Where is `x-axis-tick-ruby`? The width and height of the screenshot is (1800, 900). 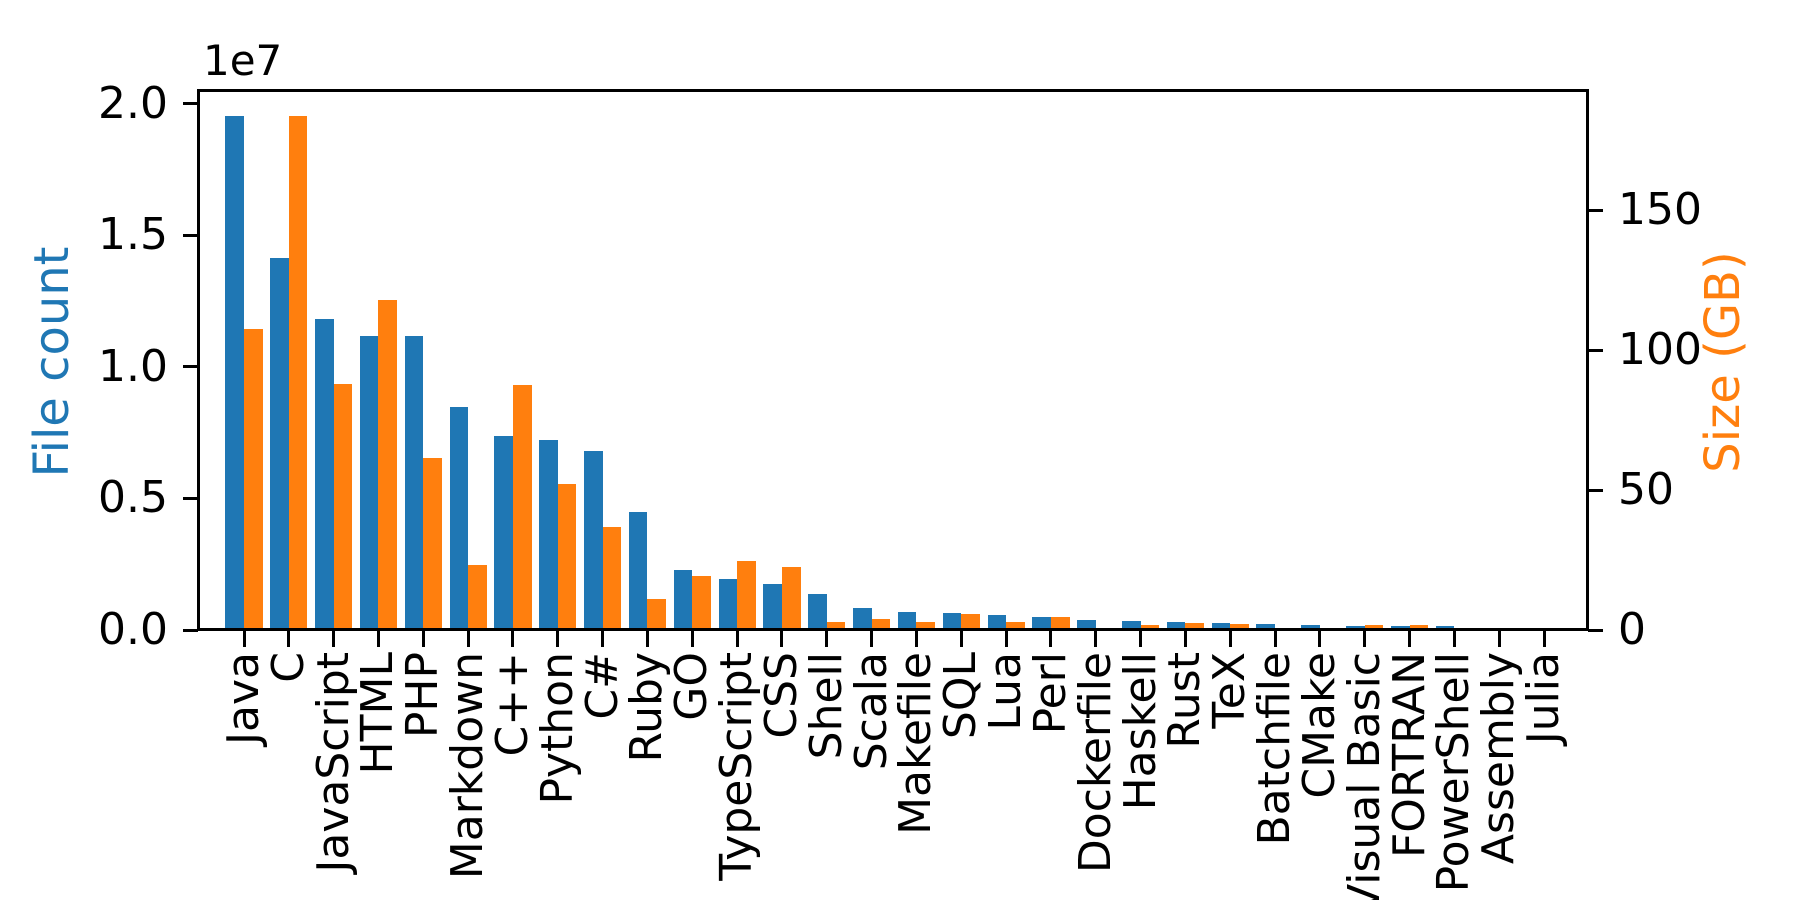
x-axis-tick-ruby is located at coordinates (647, 638).